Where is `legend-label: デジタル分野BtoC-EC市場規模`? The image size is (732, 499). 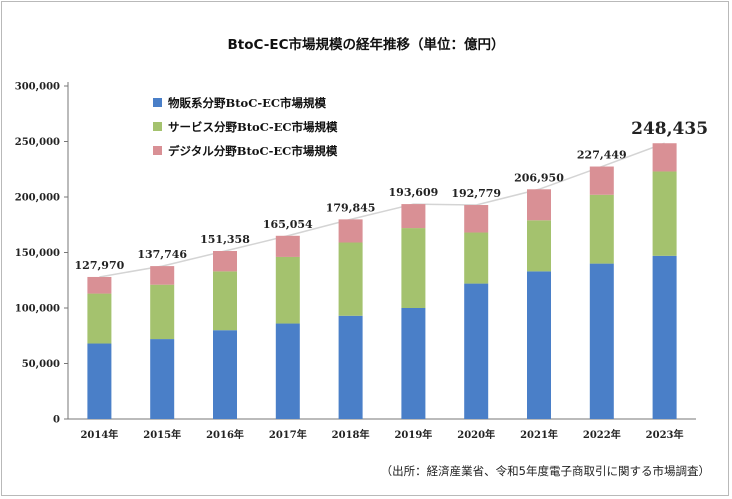
legend-label: デジタル分野BtoC-EC市場規模 is located at coordinates (253, 151).